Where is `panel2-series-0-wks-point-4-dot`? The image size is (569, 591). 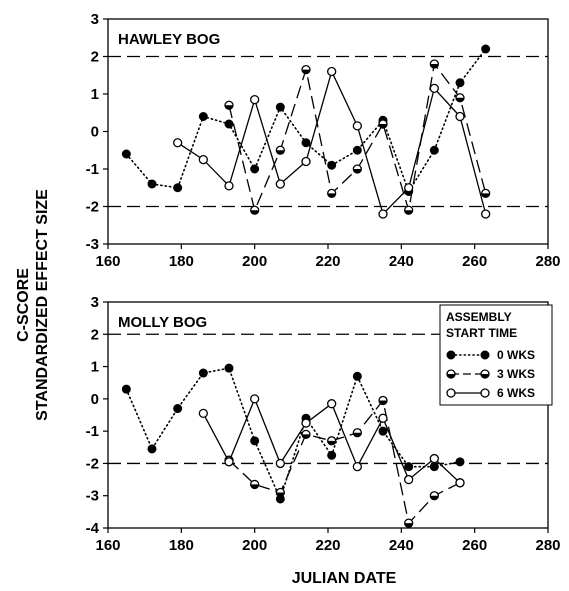
panel2-series-0-wks-point-4-dot is located at coordinates (229, 368).